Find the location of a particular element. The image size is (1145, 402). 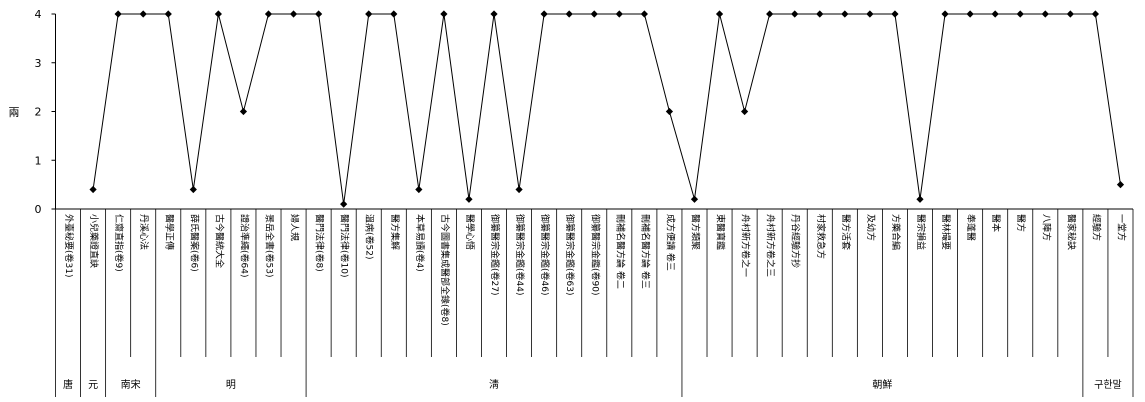

category-label: 醫方集解 is located at coordinates (395, 232).